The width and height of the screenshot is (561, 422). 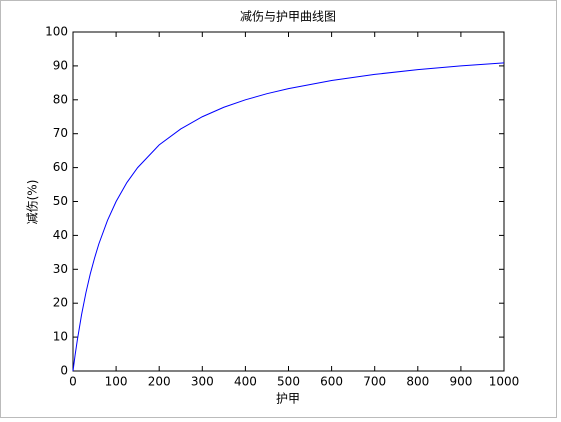 What do you see at coordinates (331, 382) in the screenshot?
I see `x-tick-label: 600` at bounding box center [331, 382].